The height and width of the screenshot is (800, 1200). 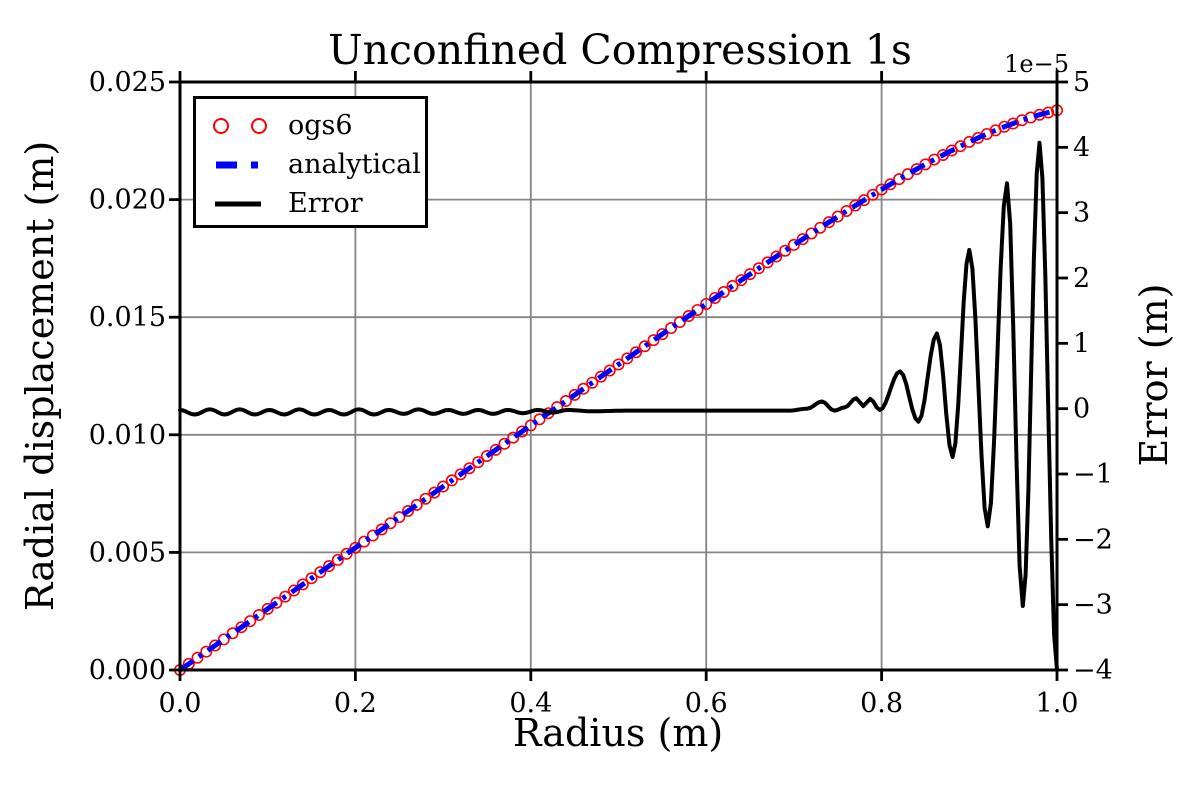 I want to click on left-y-tick-label: 0.025, so click(x=127, y=82).